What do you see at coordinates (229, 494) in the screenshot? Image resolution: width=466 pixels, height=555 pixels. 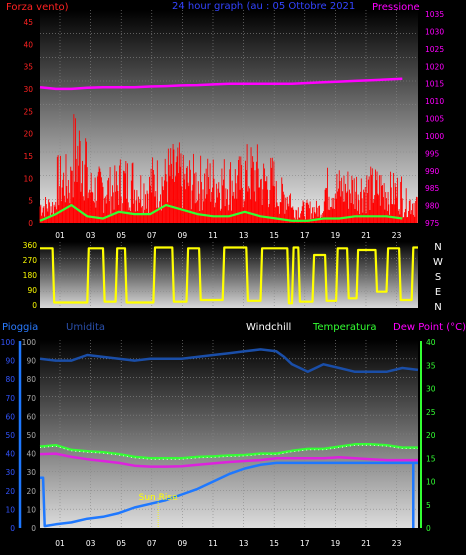 I see `rain-line` at bounding box center [229, 494].